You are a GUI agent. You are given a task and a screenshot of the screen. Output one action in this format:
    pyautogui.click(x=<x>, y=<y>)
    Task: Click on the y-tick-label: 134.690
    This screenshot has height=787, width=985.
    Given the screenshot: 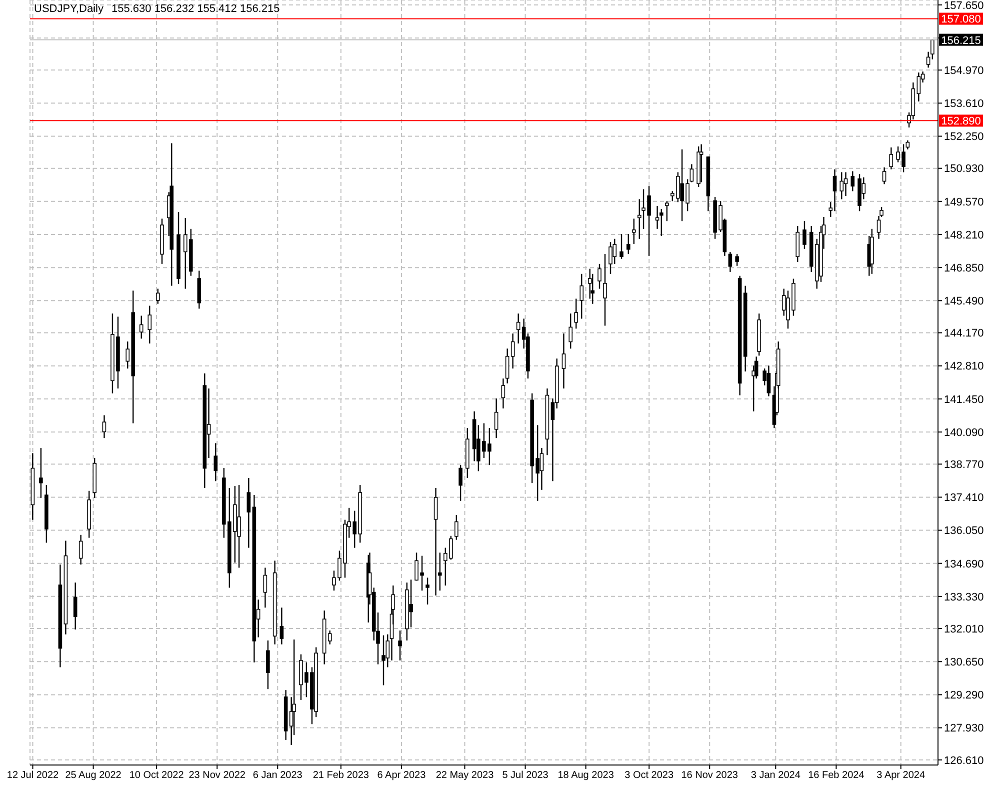 What is the action you would take?
    pyautogui.click(x=964, y=564)
    